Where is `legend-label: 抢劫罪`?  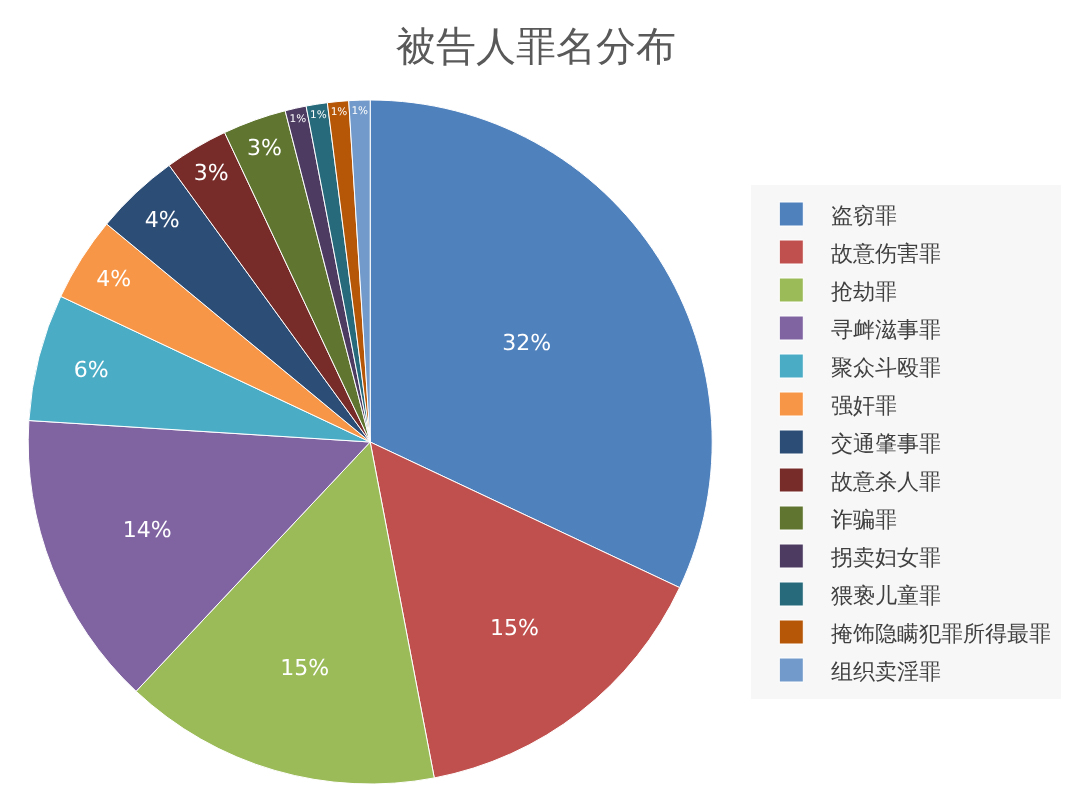
legend-label: 抢劫罪 is located at coordinates (864, 291).